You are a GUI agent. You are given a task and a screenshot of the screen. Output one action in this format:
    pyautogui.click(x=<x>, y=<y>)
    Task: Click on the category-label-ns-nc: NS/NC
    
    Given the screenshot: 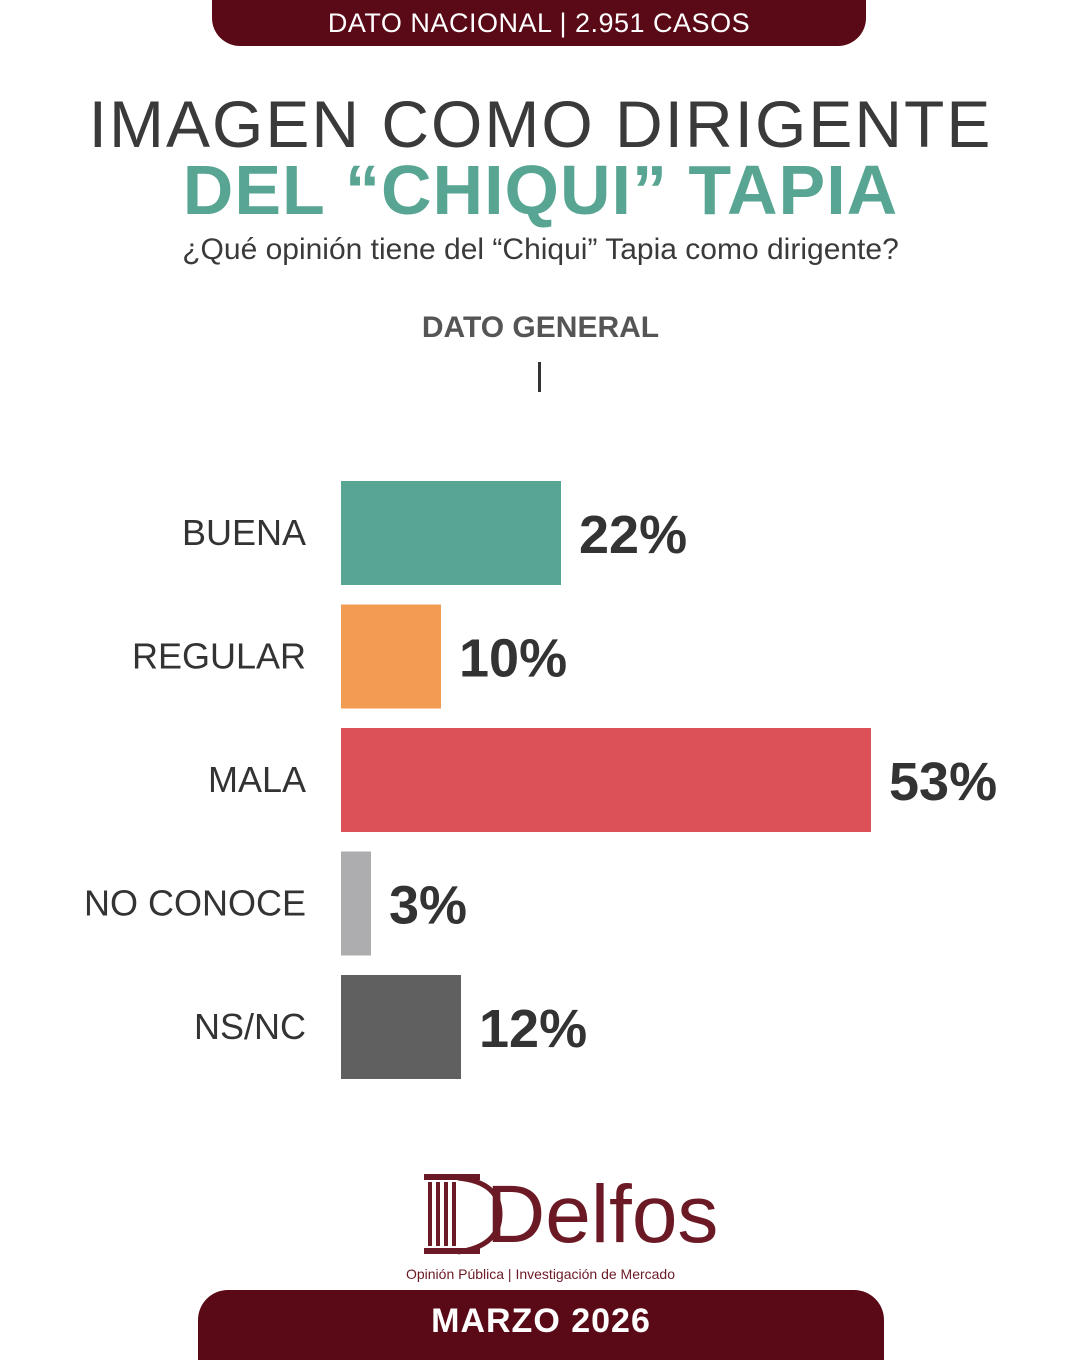 What is the action you would take?
    pyautogui.click(x=250, y=1026)
    